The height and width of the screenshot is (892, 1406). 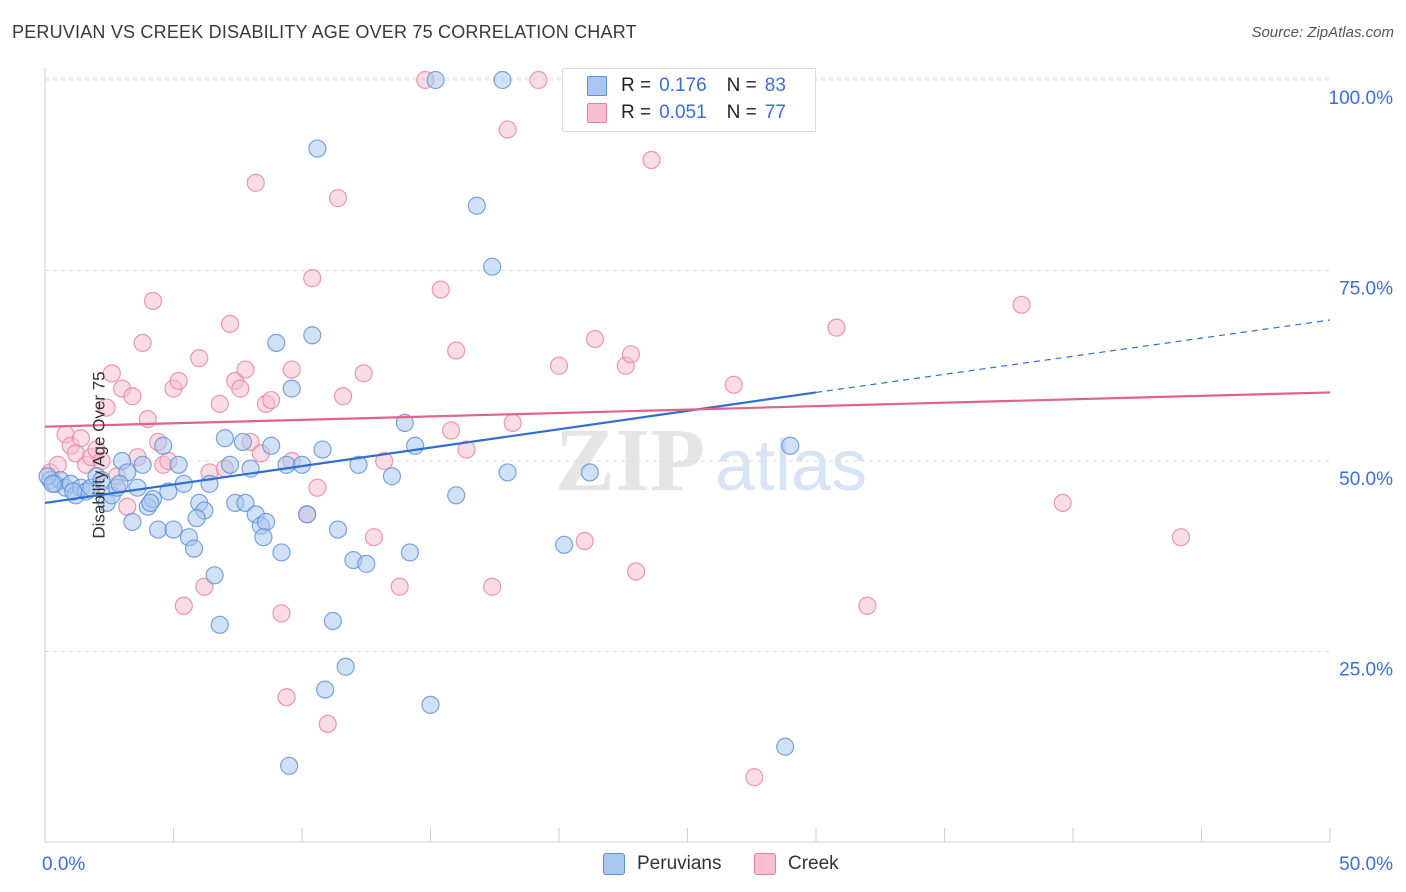 I want to click on legend-row-creek: R = 0.051 N = 77, so click(x=686, y=113).